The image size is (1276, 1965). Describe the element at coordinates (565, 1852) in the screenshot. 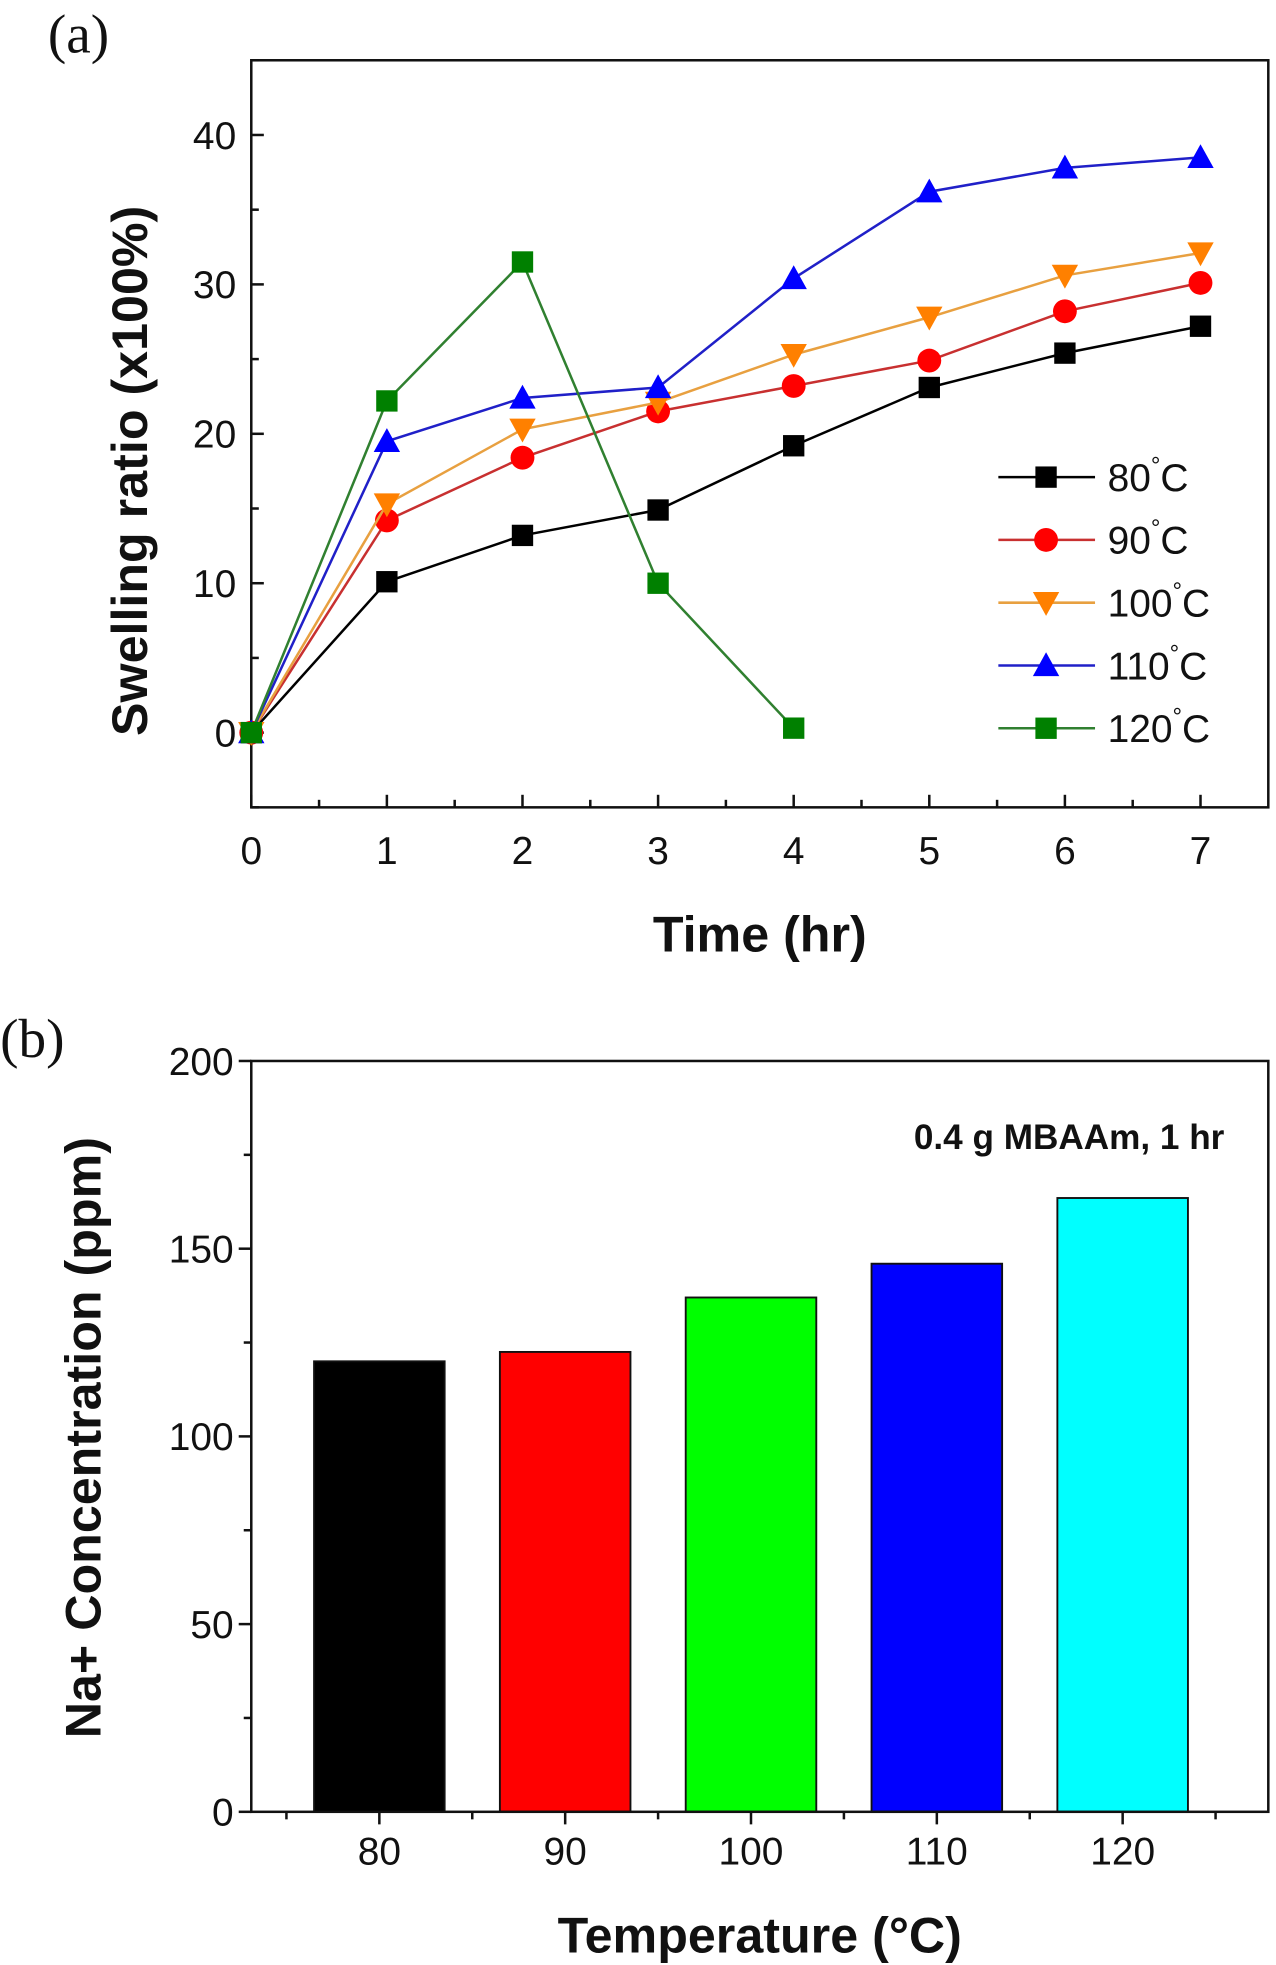

I see `x-tick-label-b: 90` at that location.